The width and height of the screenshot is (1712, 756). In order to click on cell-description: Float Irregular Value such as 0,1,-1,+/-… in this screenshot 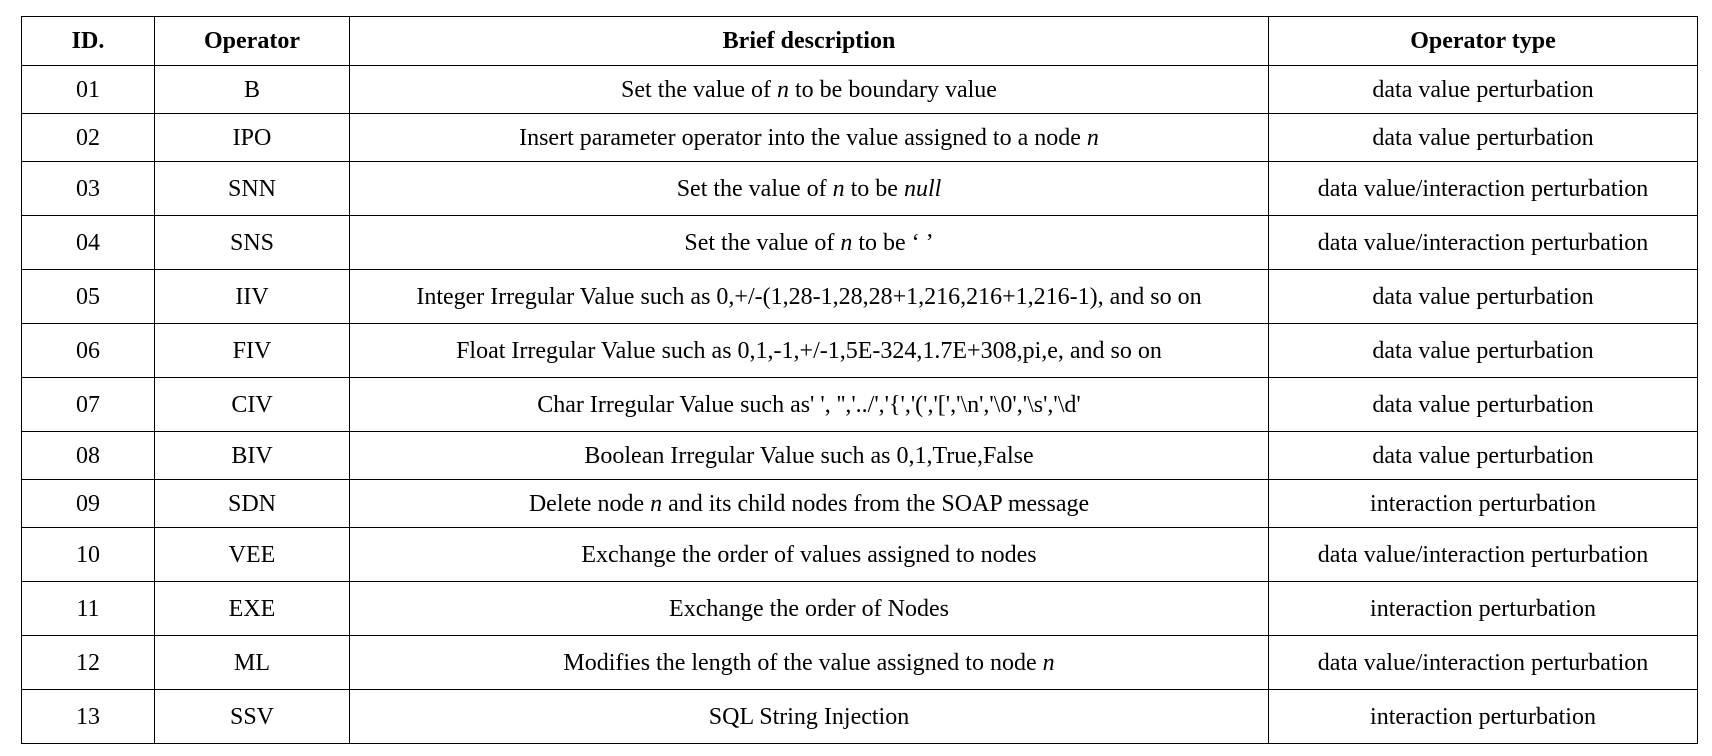, I will do `click(809, 350)`.